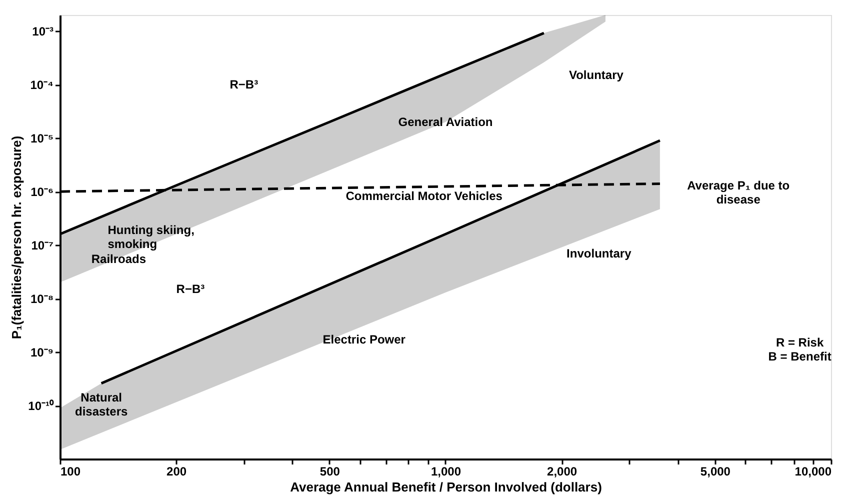 This screenshot has height=504, width=857. I want to click on annotation: Hunting skiing, smoking, so click(151, 237).